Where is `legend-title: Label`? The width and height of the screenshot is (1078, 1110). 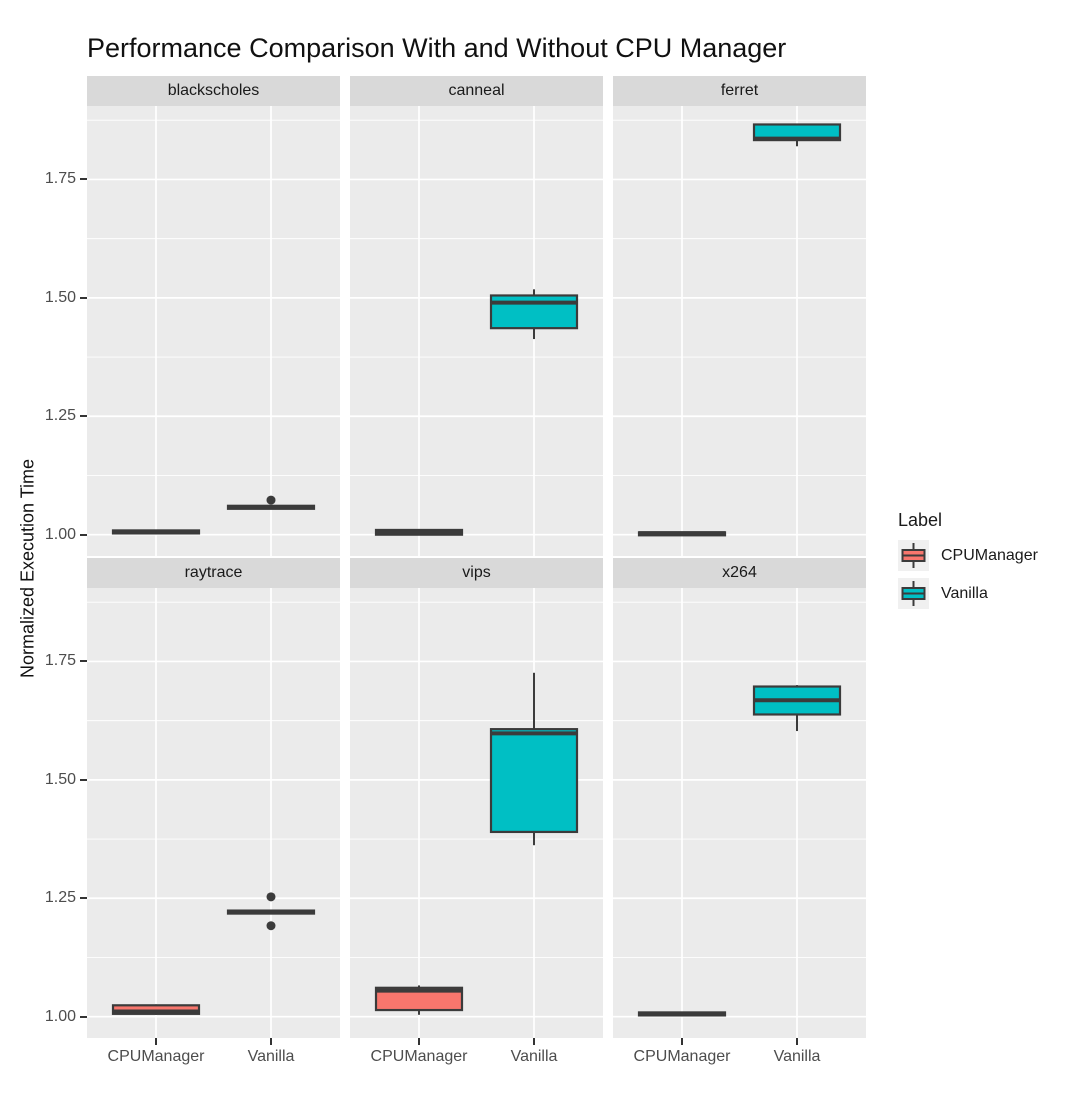
legend-title: Label is located at coordinates (920, 520).